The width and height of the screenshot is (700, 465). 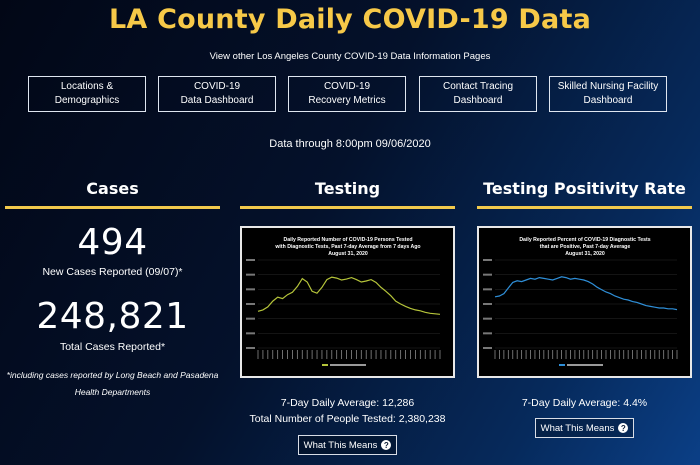 What do you see at coordinates (608, 86) in the screenshot?
I see `nav-button-label: Skilled Nursing Facility` at bounding box center [608, 86].